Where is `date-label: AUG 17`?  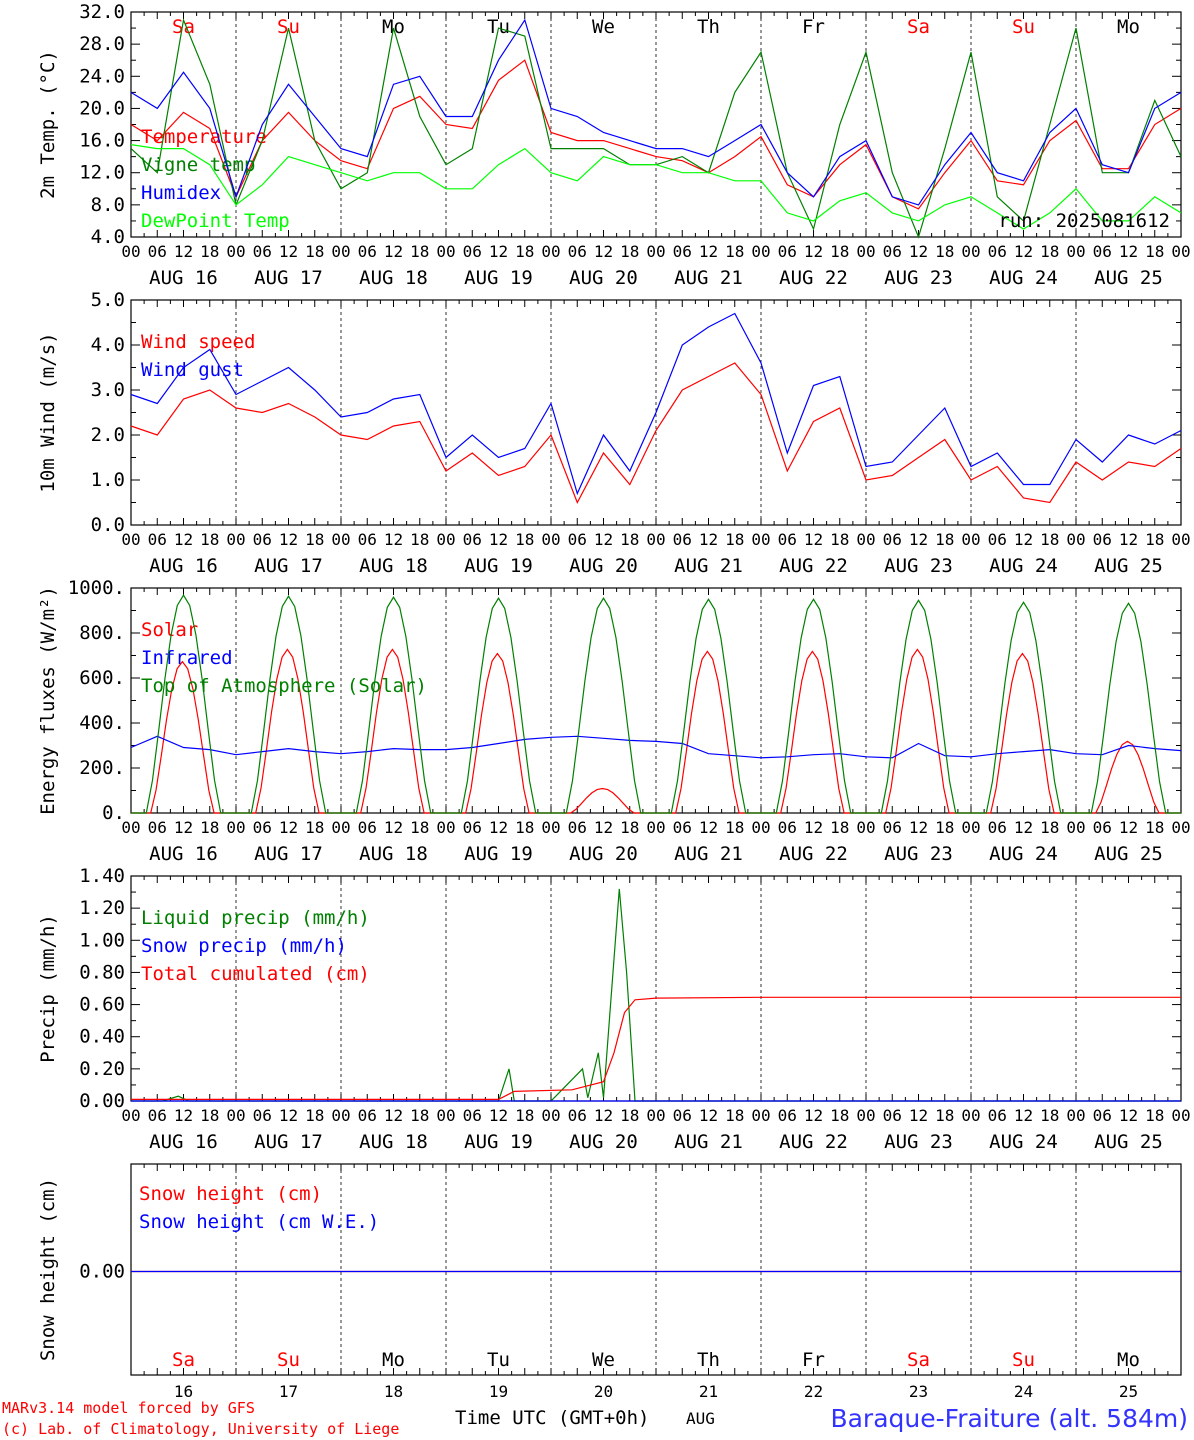
date-label: AUG 17 is located at coordinates (288, 1142).